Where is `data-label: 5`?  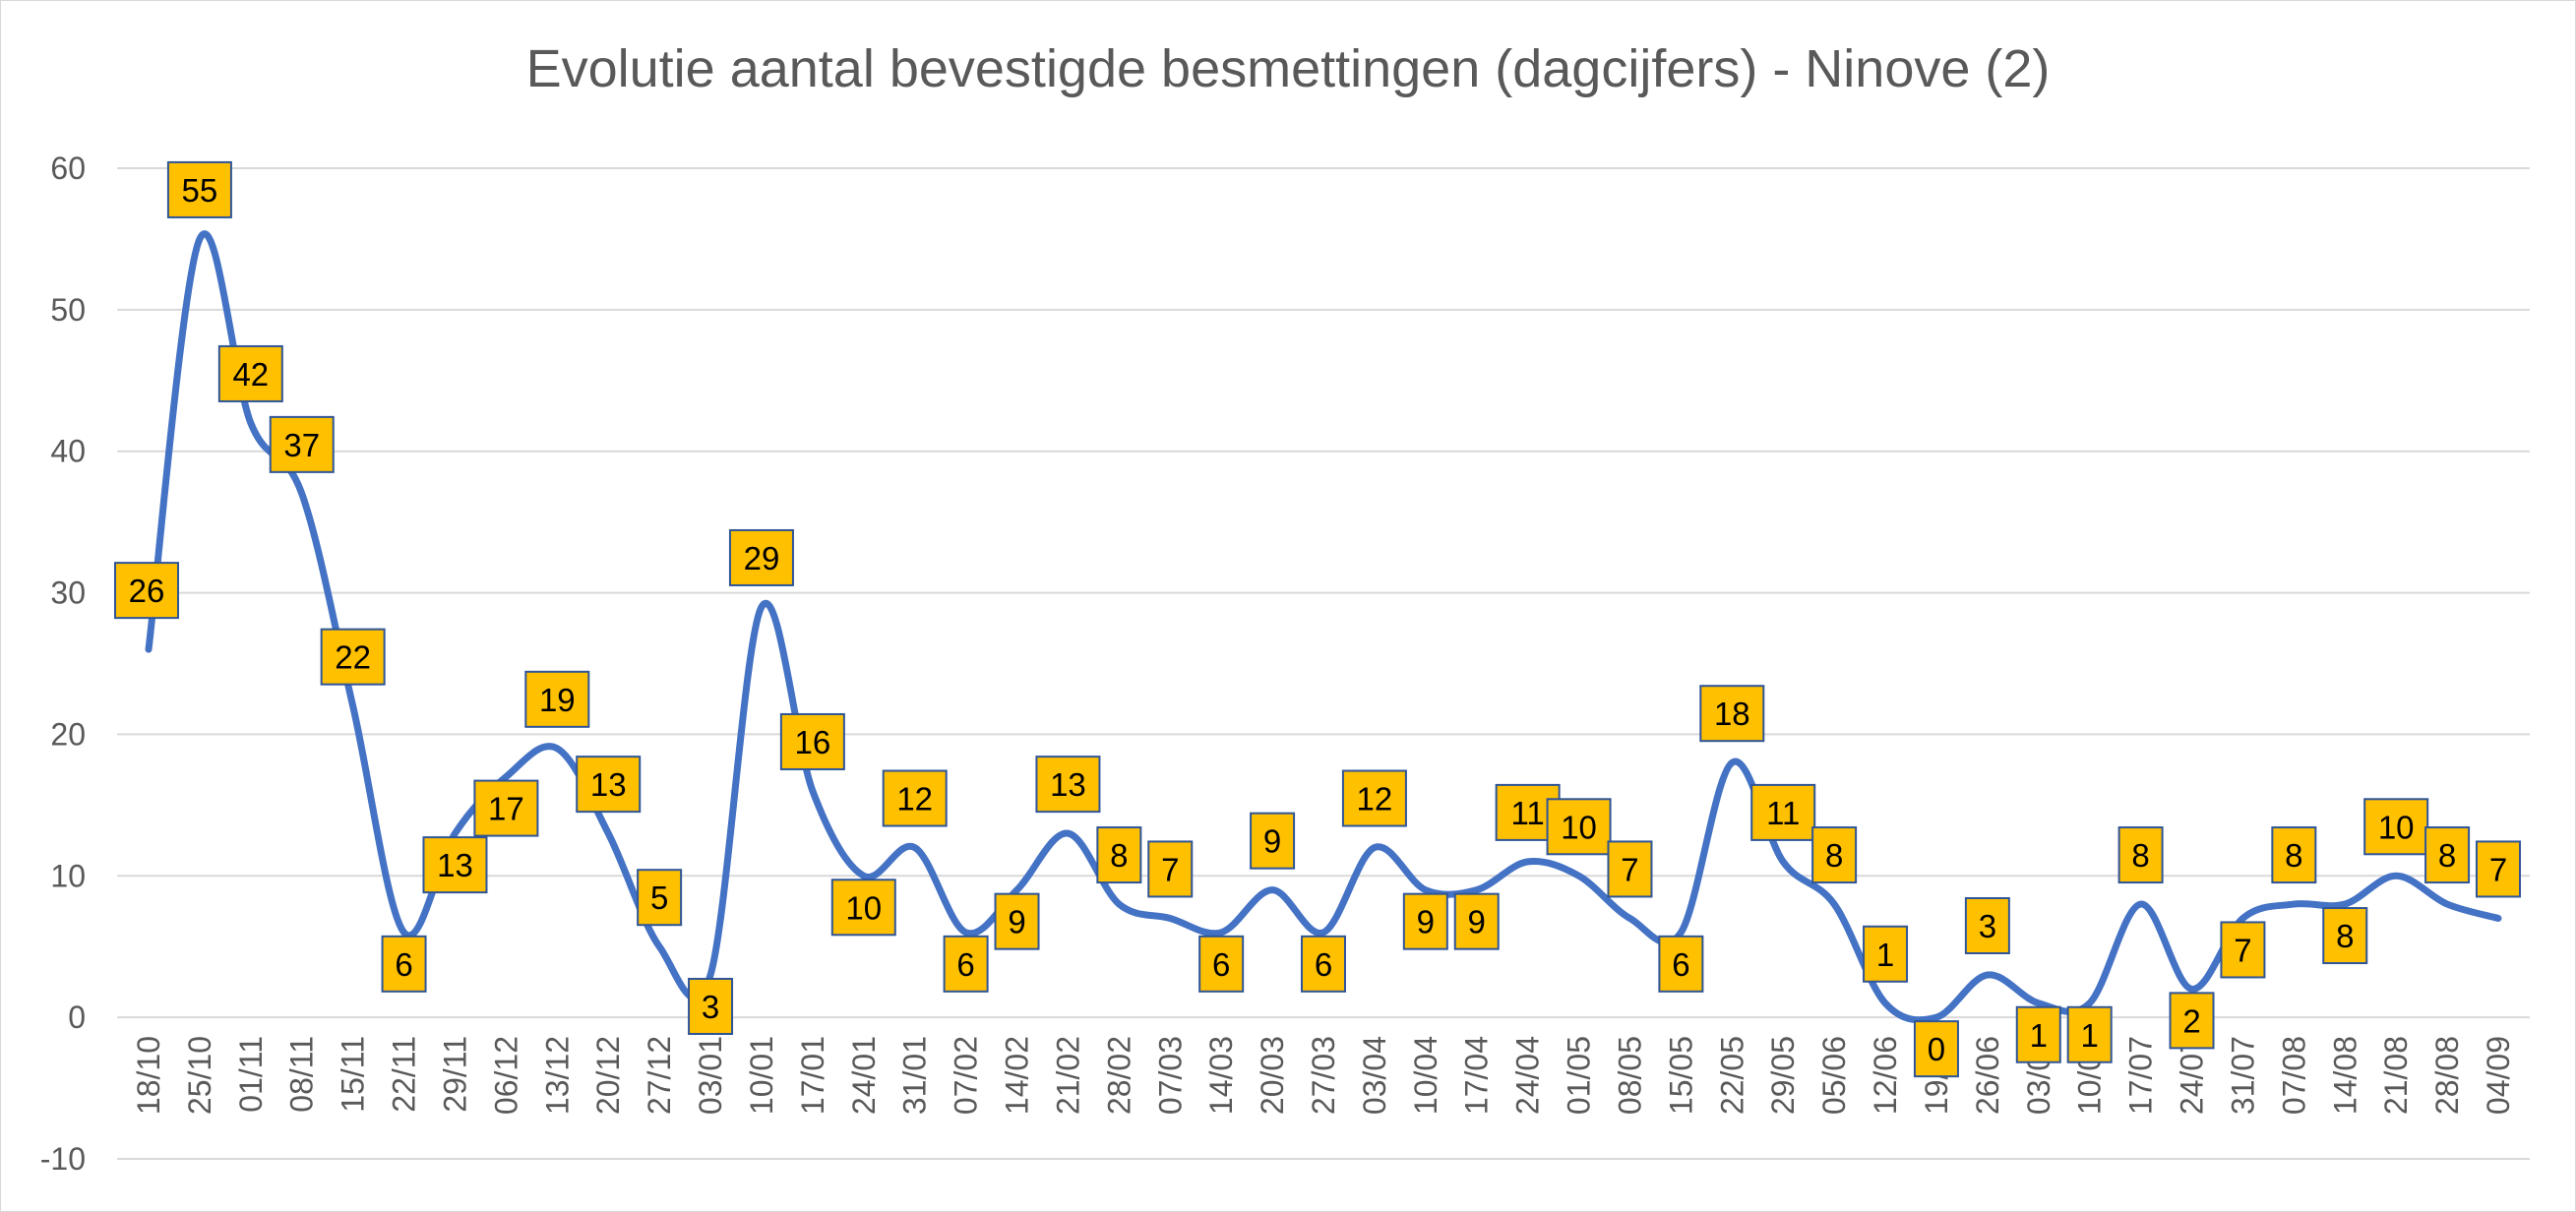 data-label: 5 is located at coordinates (660, 898).